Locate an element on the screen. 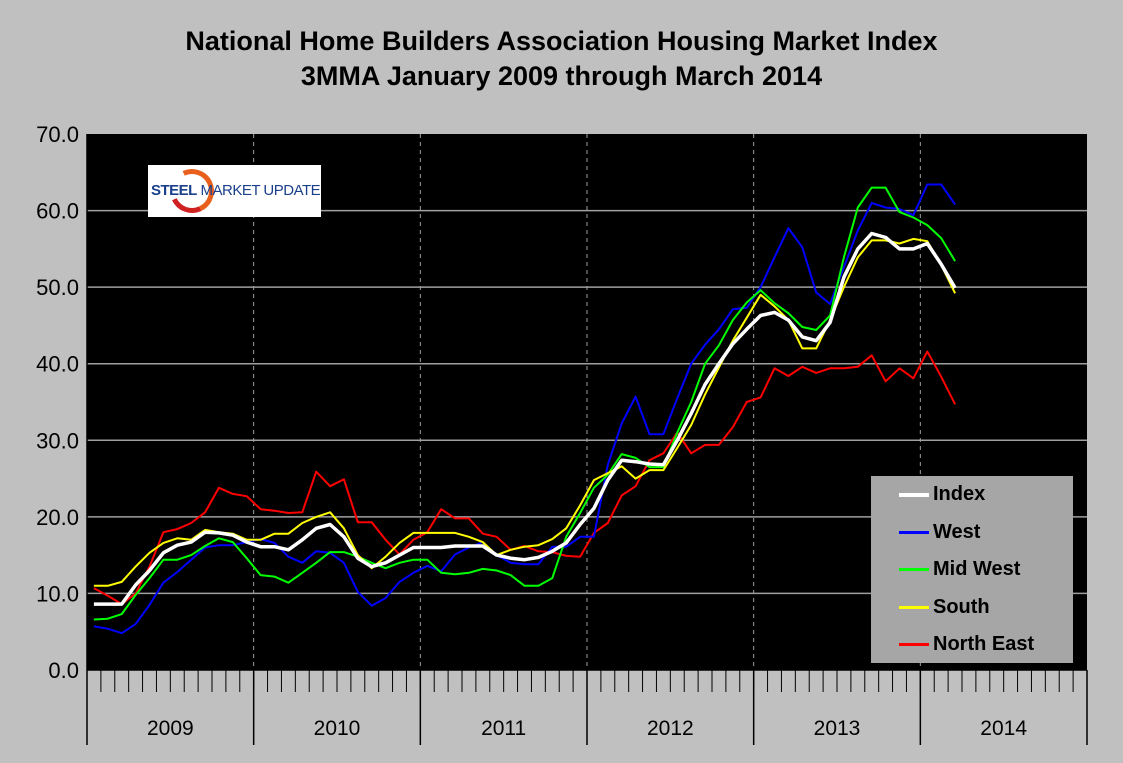  y-tick-label: 20.0 is located at coordinates (57, 517).